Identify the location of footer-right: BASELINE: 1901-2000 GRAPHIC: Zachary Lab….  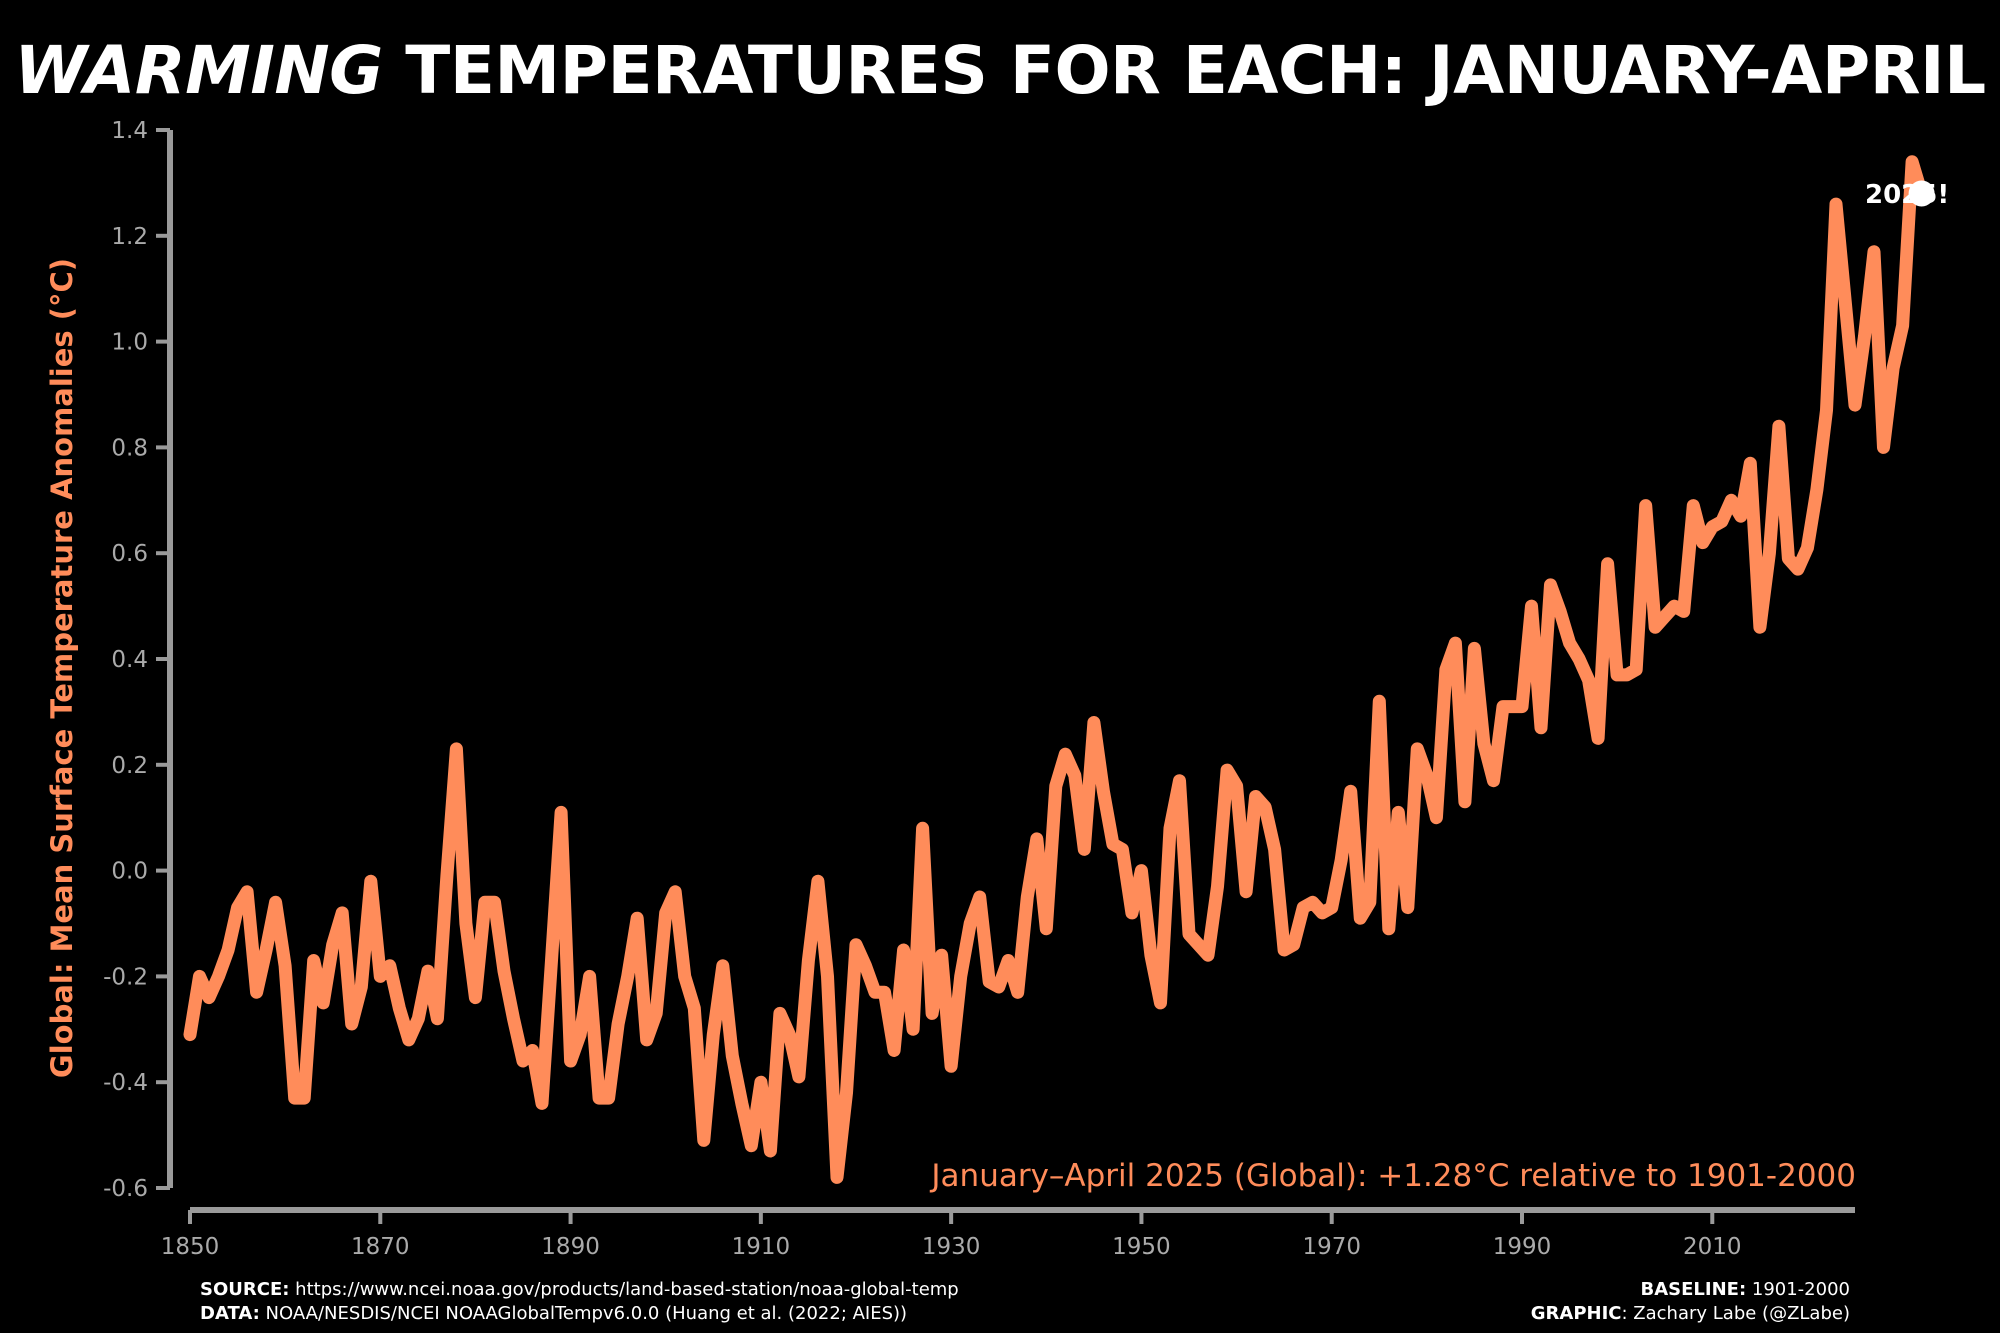
(1690, 1302).